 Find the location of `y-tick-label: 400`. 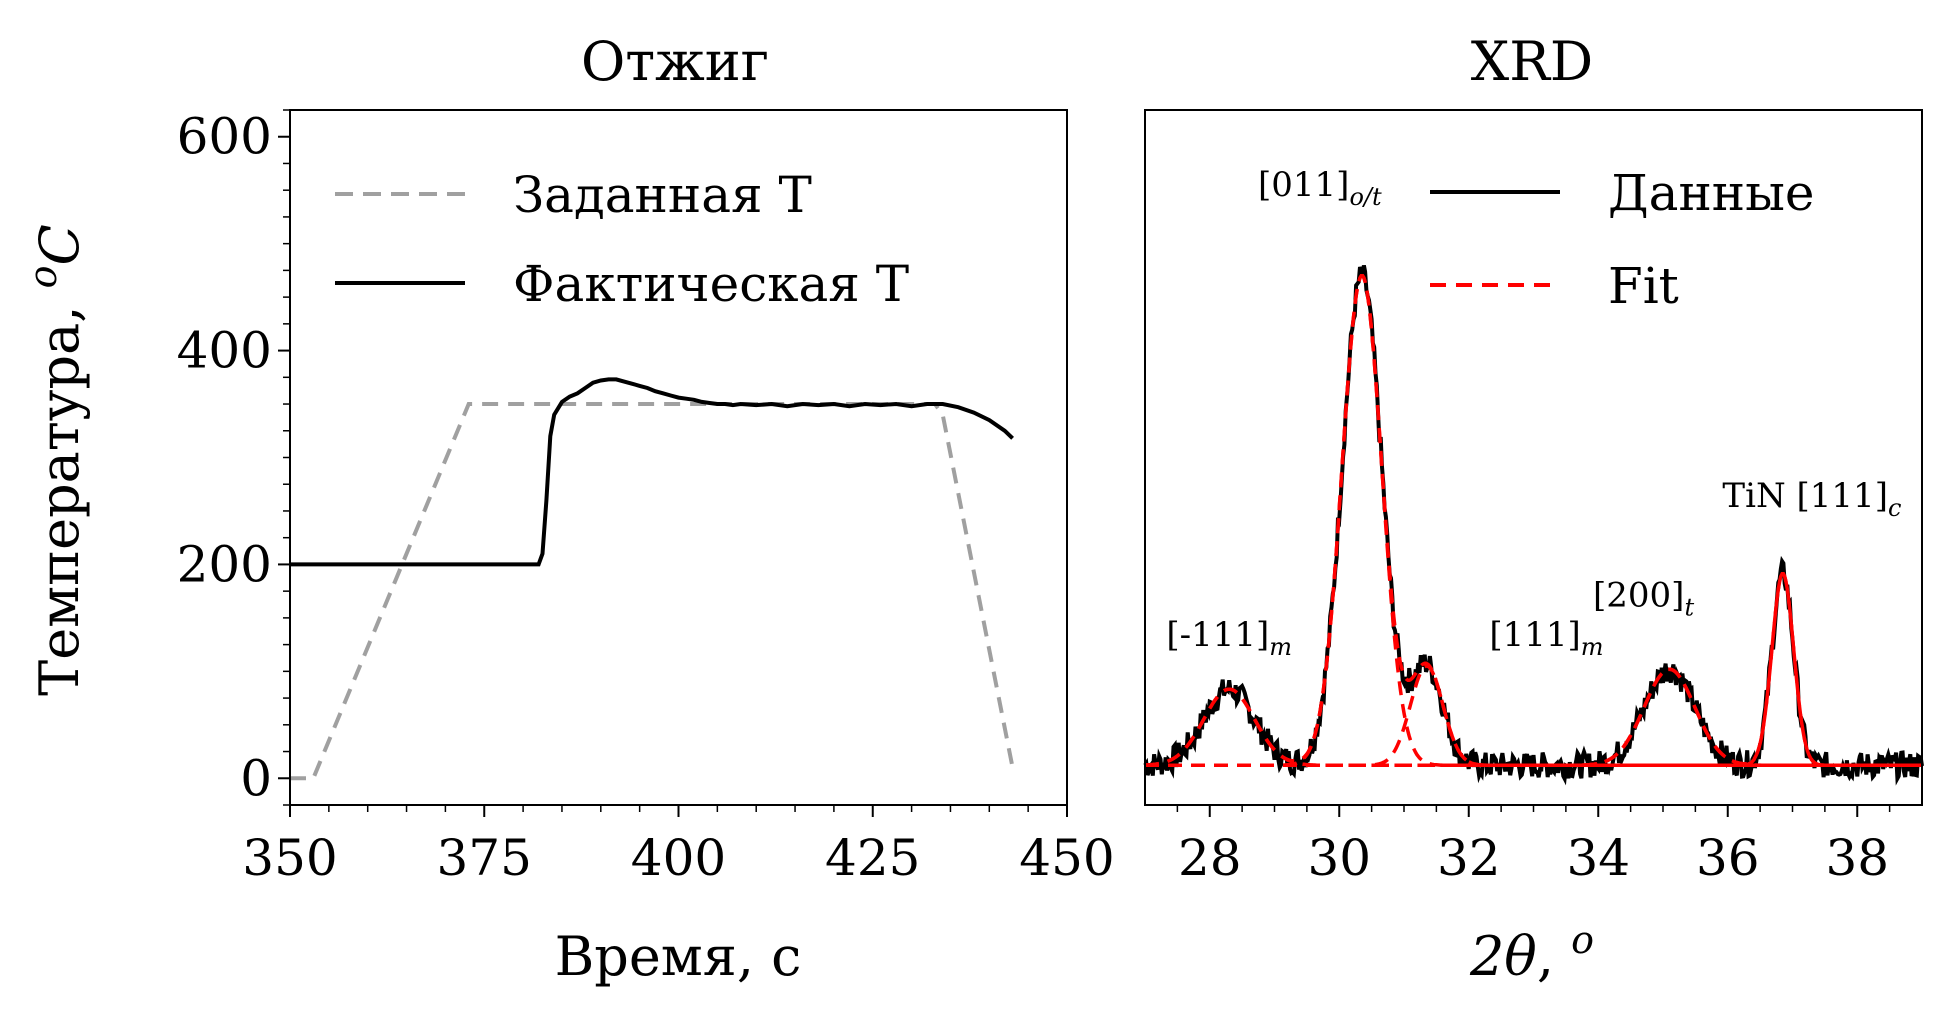

y-tick-label: 400 is located at coordinates (224, 351).